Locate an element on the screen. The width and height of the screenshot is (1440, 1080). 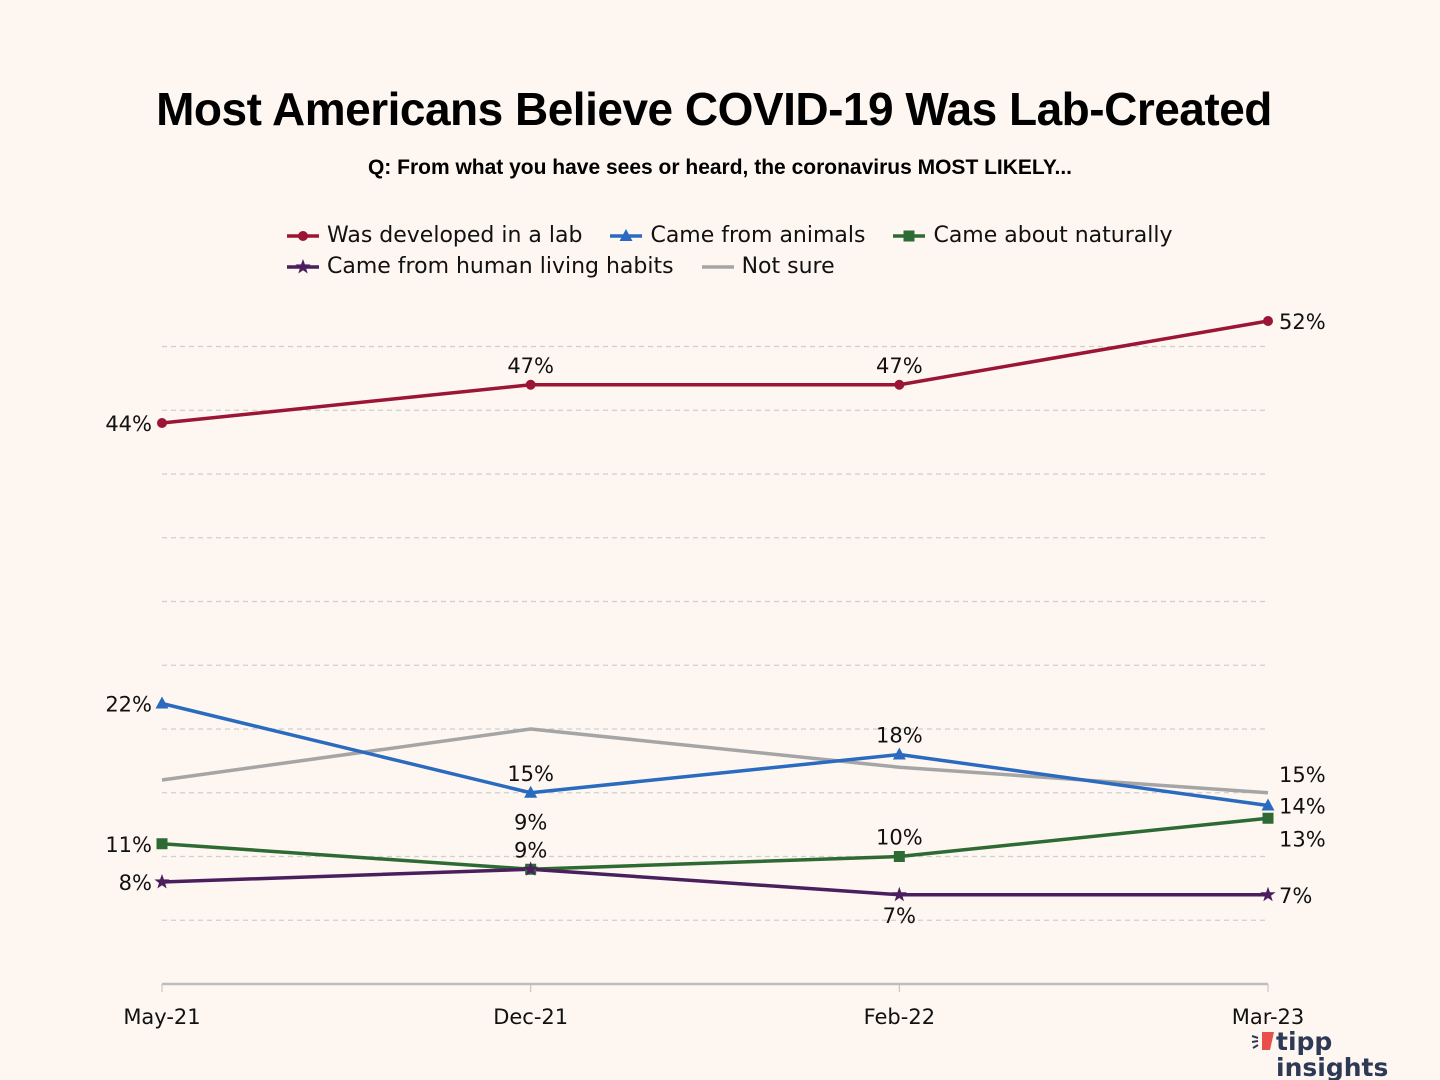
legend-item-lab: Was developed in a lab is located at coordinates (433, 235).